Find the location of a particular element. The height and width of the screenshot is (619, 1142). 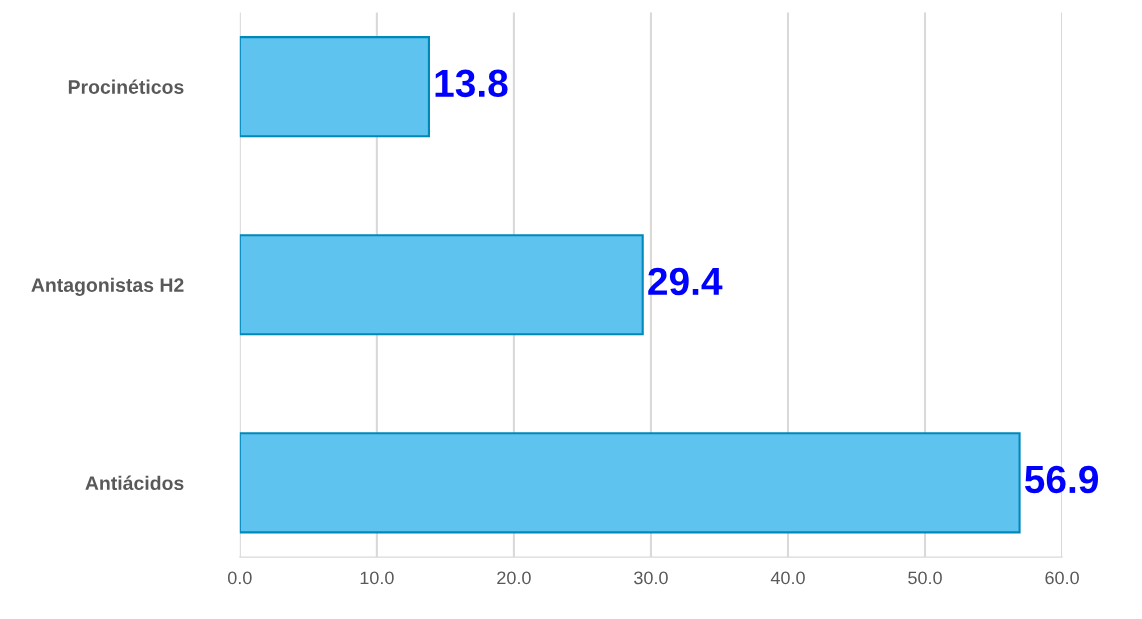

x-tick-label: 60.0 is located at coordinates (1062, 578).